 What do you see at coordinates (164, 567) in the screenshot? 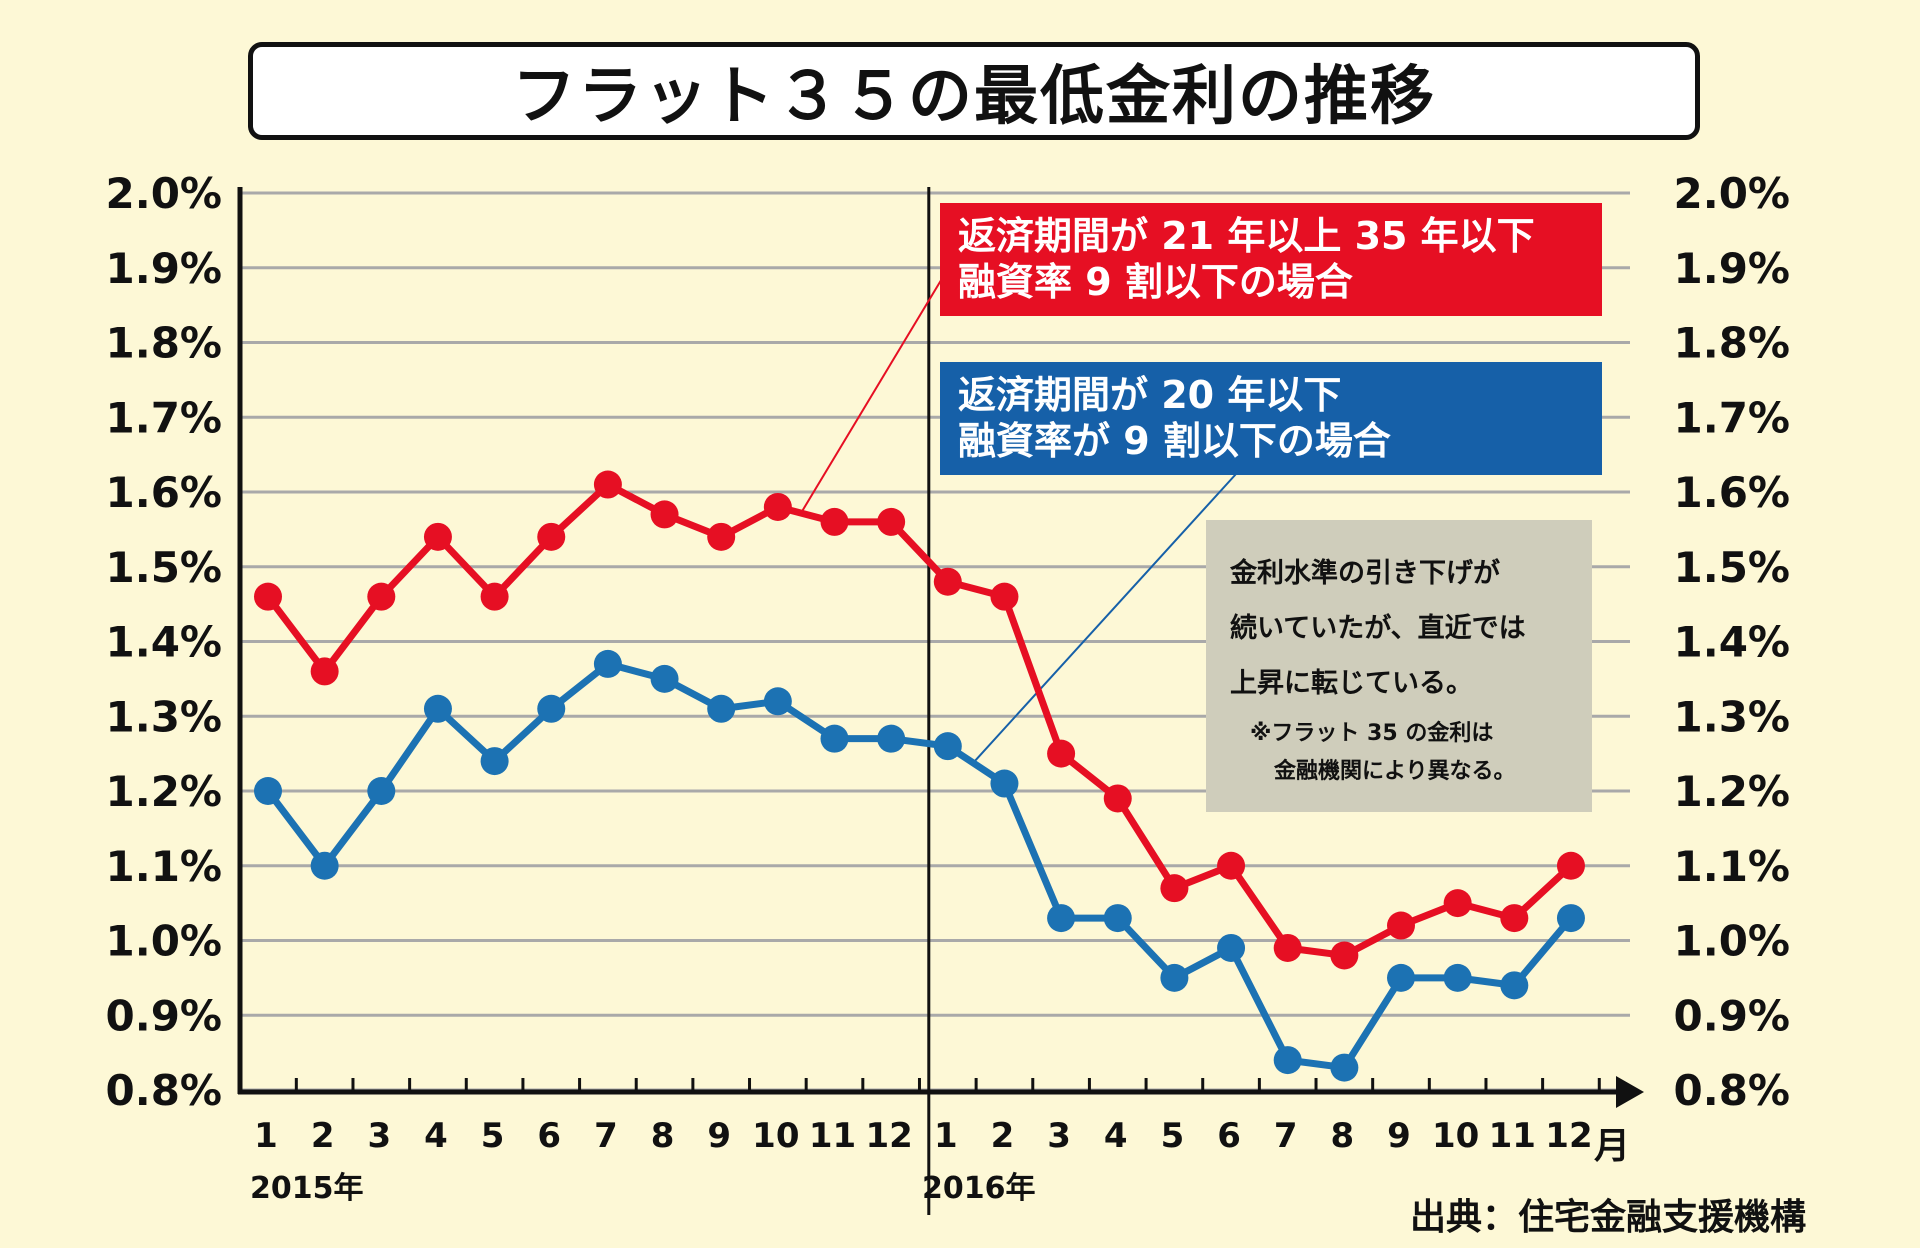
I see `y-tick-label-left: 1.5%` at bounding box center [164, 567].